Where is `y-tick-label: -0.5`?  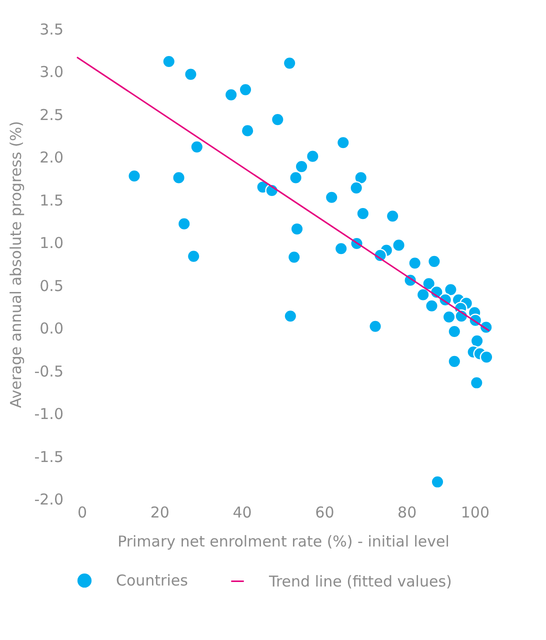
y-tick-label: -0.5 is located at coordinates (49, 371).